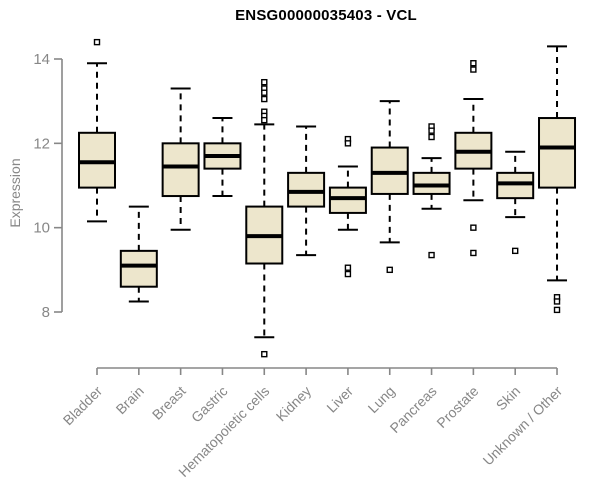 The image size is (600, 500). Describe the element at coordinates (326, 15) in the screenshot. I see `chart-title: ENSG00000035403 - VCL` at that location.